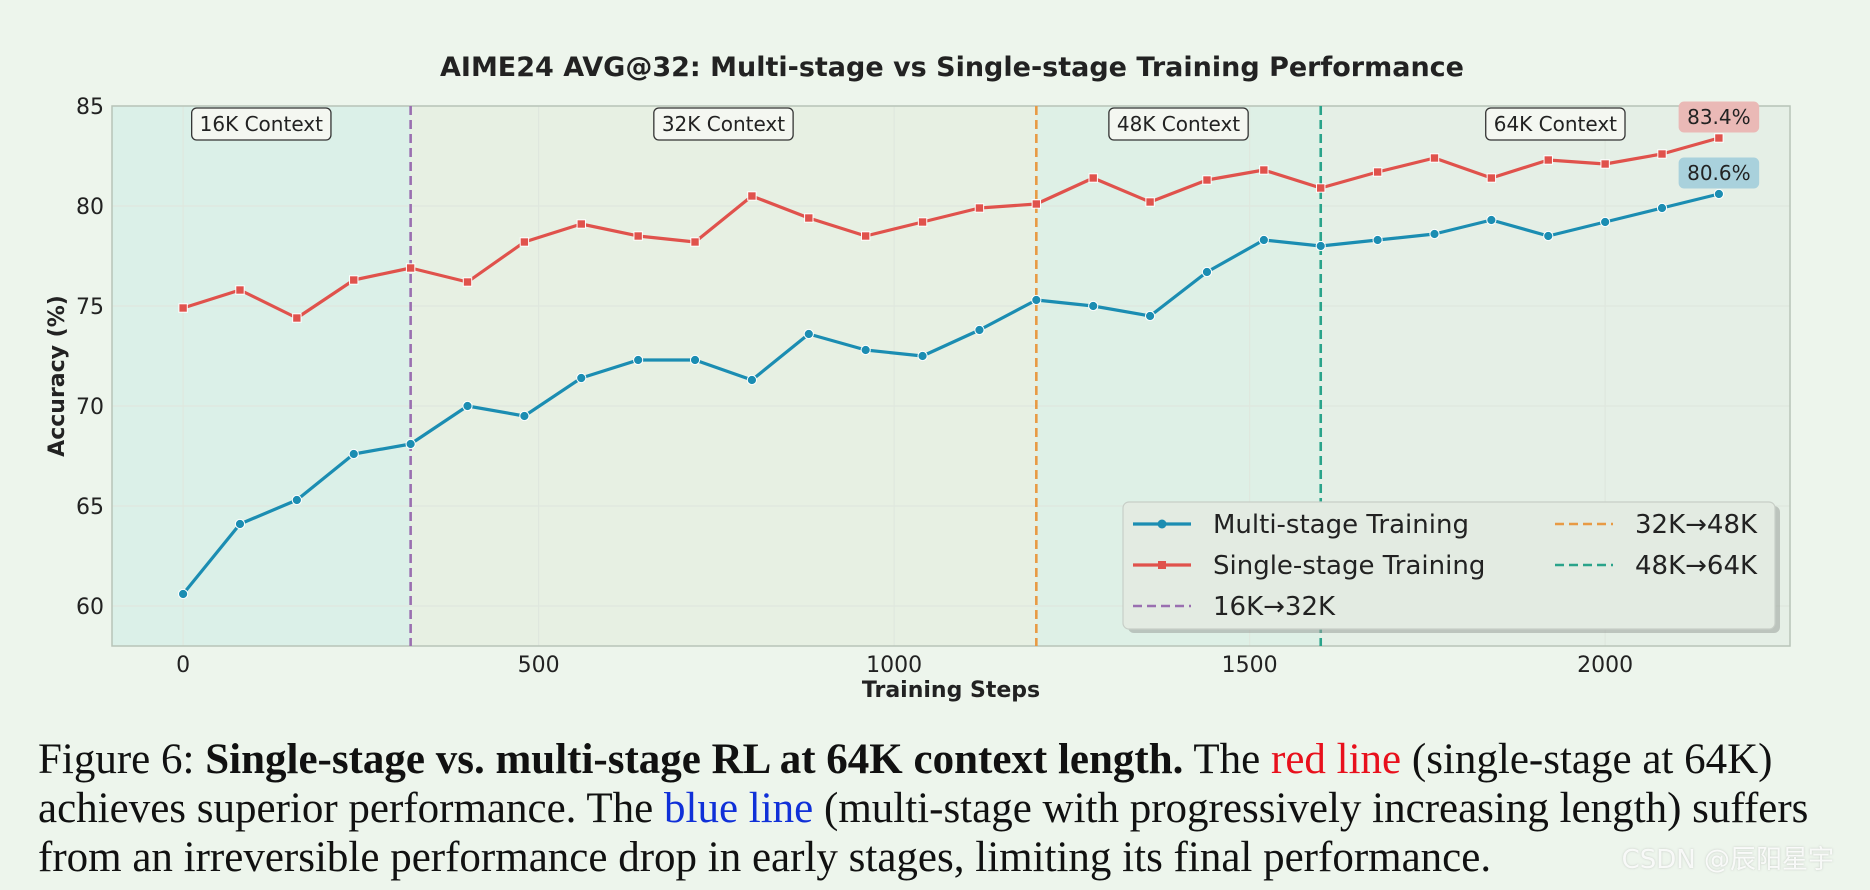 The height and width of the screenshot is (890, 1870). Describe the element at coordinates (1696, 566) in the screenshot. I see `legend-label: 48K→64K` at that location.